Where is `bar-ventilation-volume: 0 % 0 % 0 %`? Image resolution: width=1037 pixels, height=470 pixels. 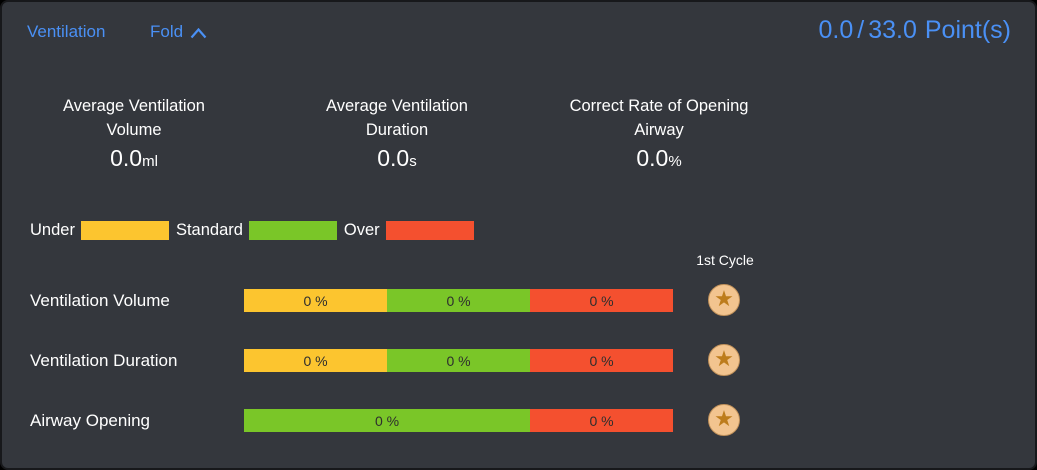
bar-ventilation-volume: 0 % 0 % 0 % is located at coordinates (458, 300).